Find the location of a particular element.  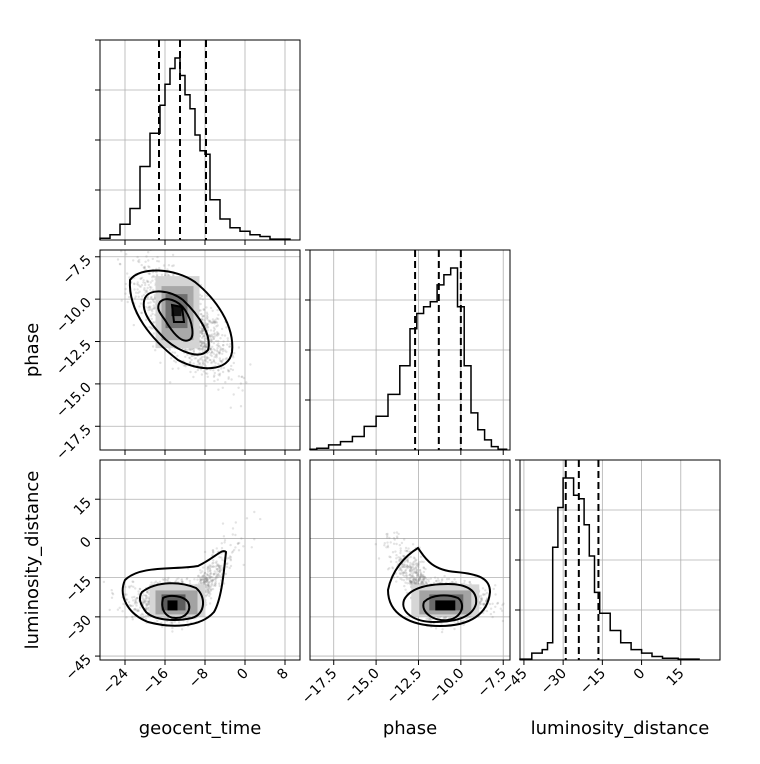

scatter-geocent-time-vs-phase-frame is located at coordinates (200, 350).